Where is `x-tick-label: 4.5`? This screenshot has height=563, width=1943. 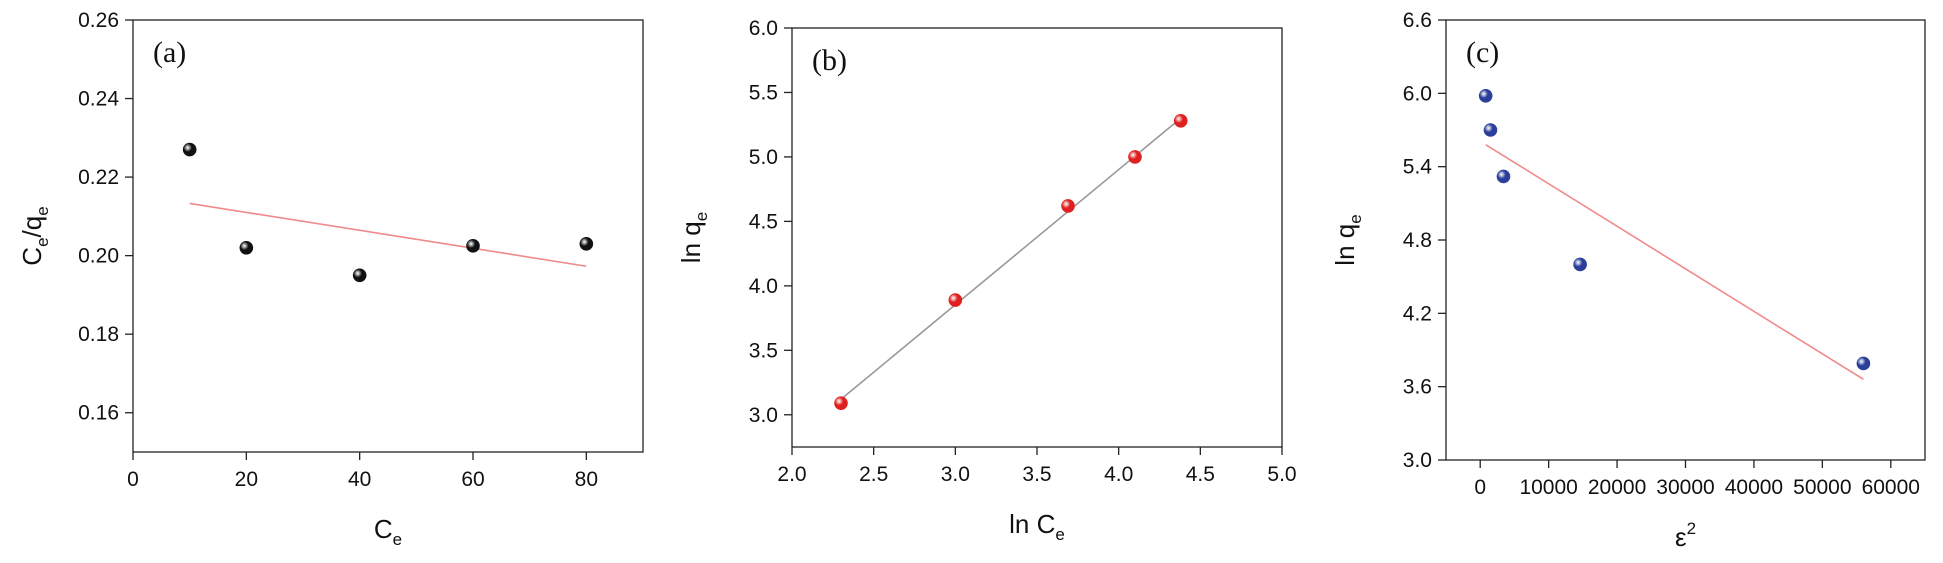
x-tick-label: 4.5 is located at coordinates (1200, 474).